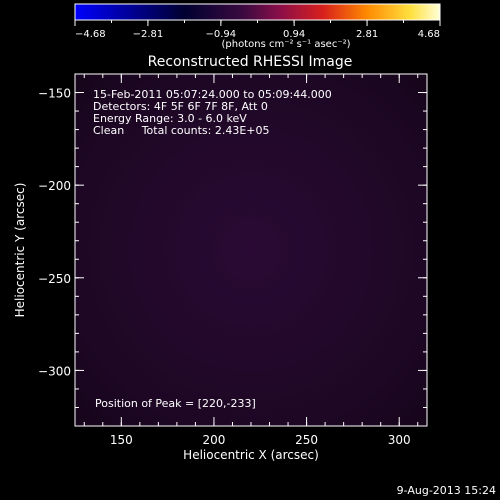 The image size is (500, 500). What do you see at coordinates (250, 62) in the screenshot?
I see `chart-title: Reconstructed RHESSI Image` at bounding box center [250, 62].